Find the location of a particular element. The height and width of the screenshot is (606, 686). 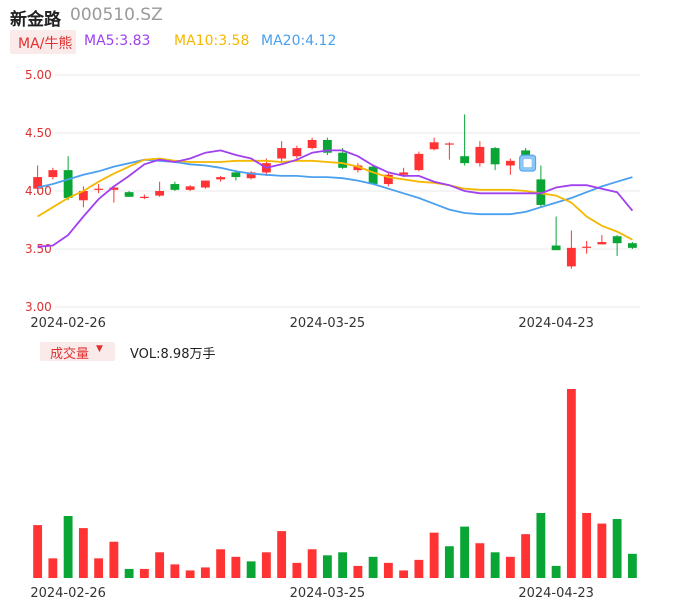

ma-type-selector is located at coordinates (43, 42).